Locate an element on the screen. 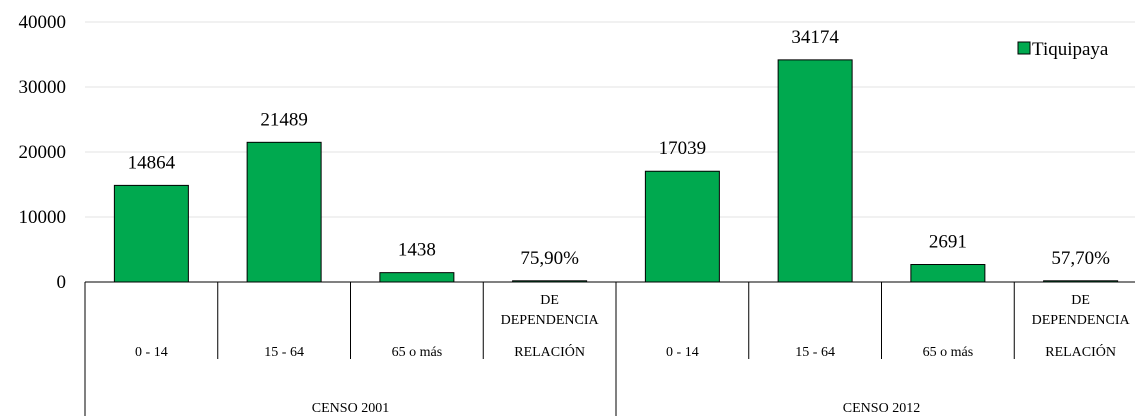 The image size is (1135, 416). y-axis-ticks: 0 10000 20000 30000 40000 is located at coordinates (43, 152).